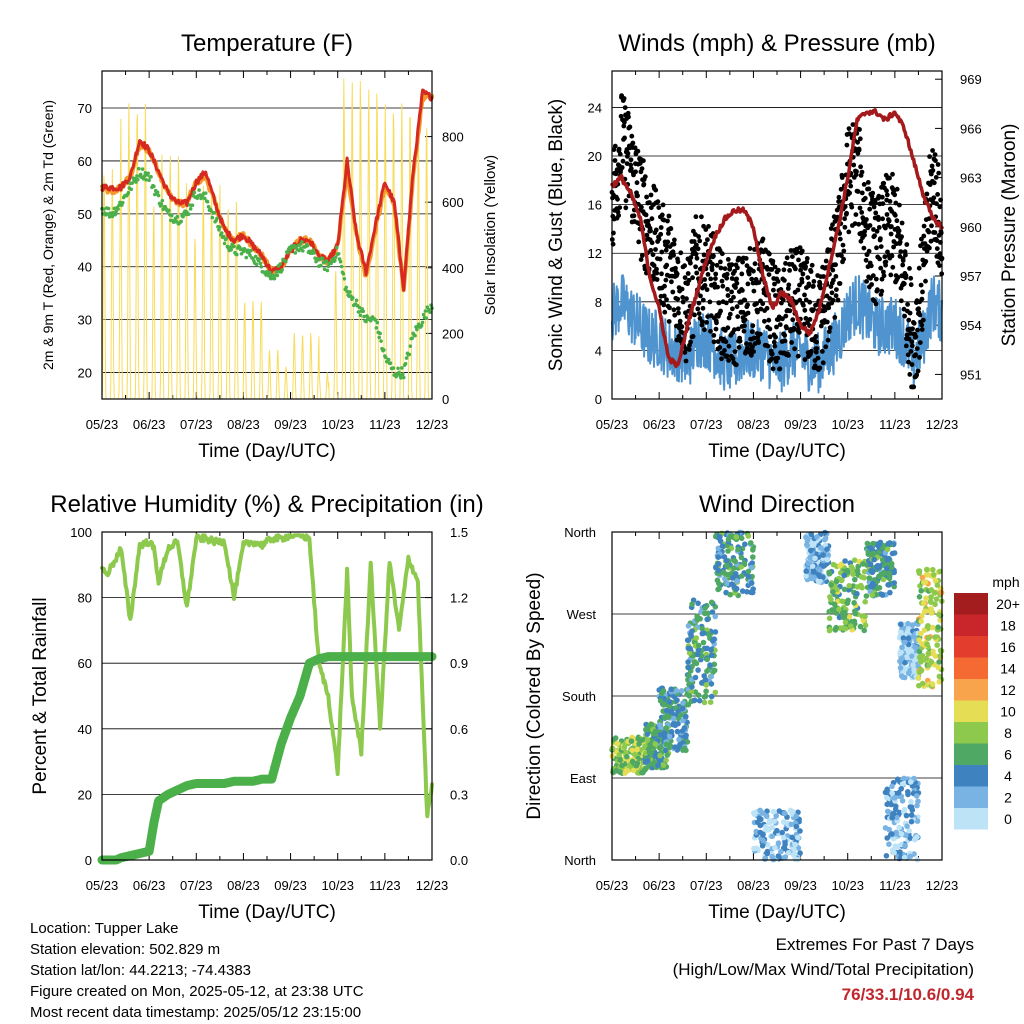 The height and width of the screenshot is (1024, 1024). I want to click on y-tick-label: 12, so click(595, 253).